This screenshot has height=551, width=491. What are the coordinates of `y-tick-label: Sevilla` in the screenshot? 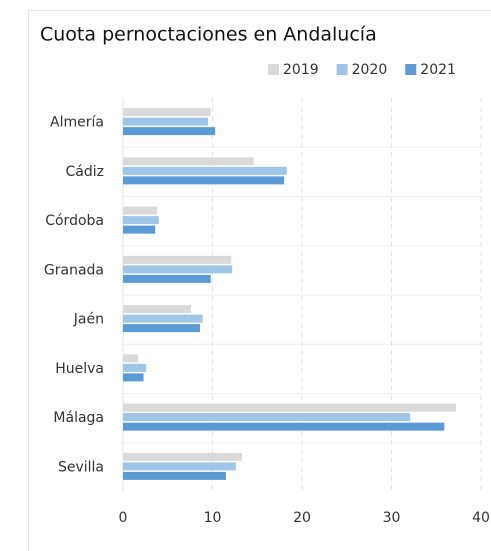 It's located at (81, 467).